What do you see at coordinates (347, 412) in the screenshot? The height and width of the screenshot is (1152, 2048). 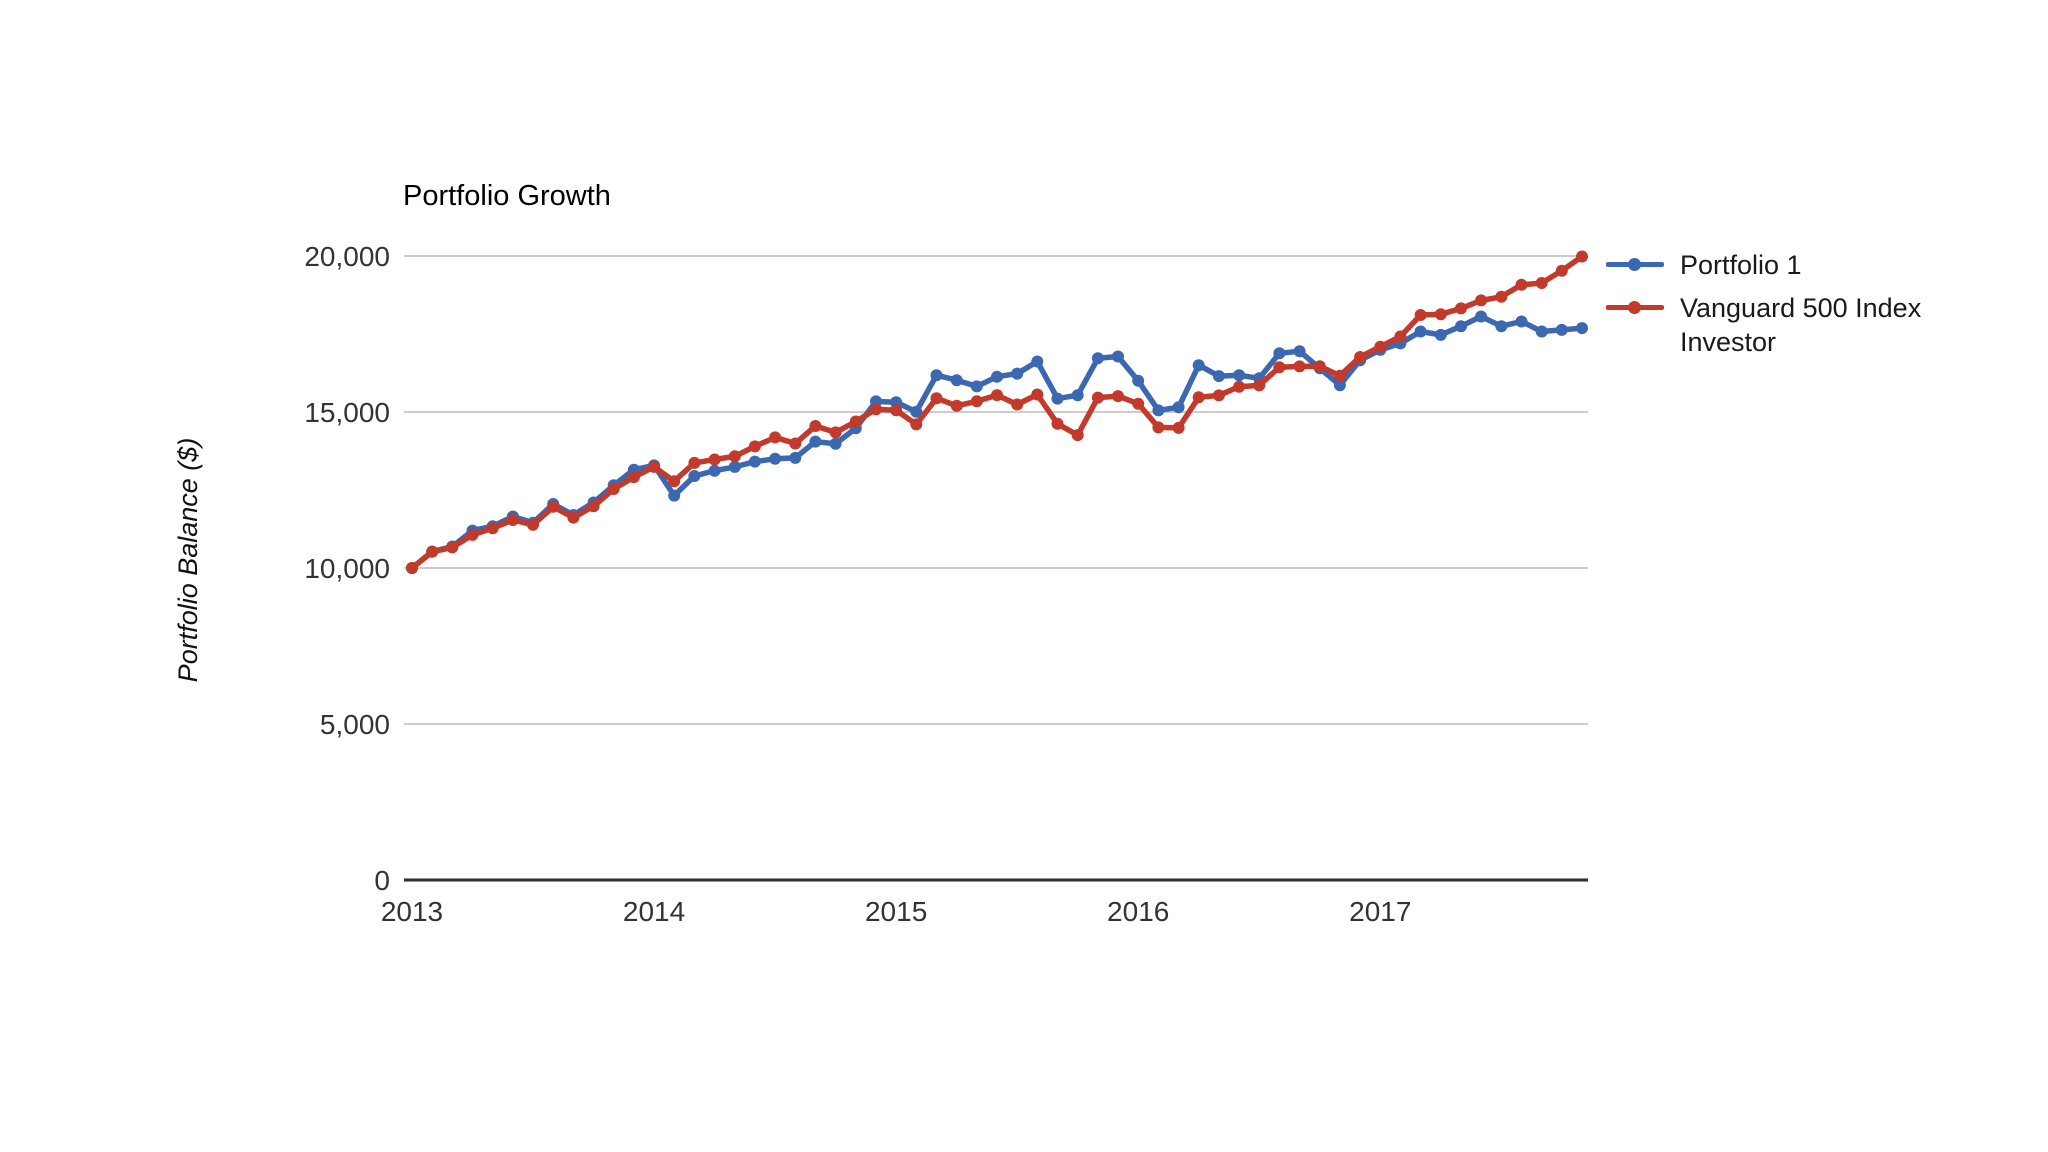 I see `y-tick-label: 15,000` at bounding box center [347, 412].